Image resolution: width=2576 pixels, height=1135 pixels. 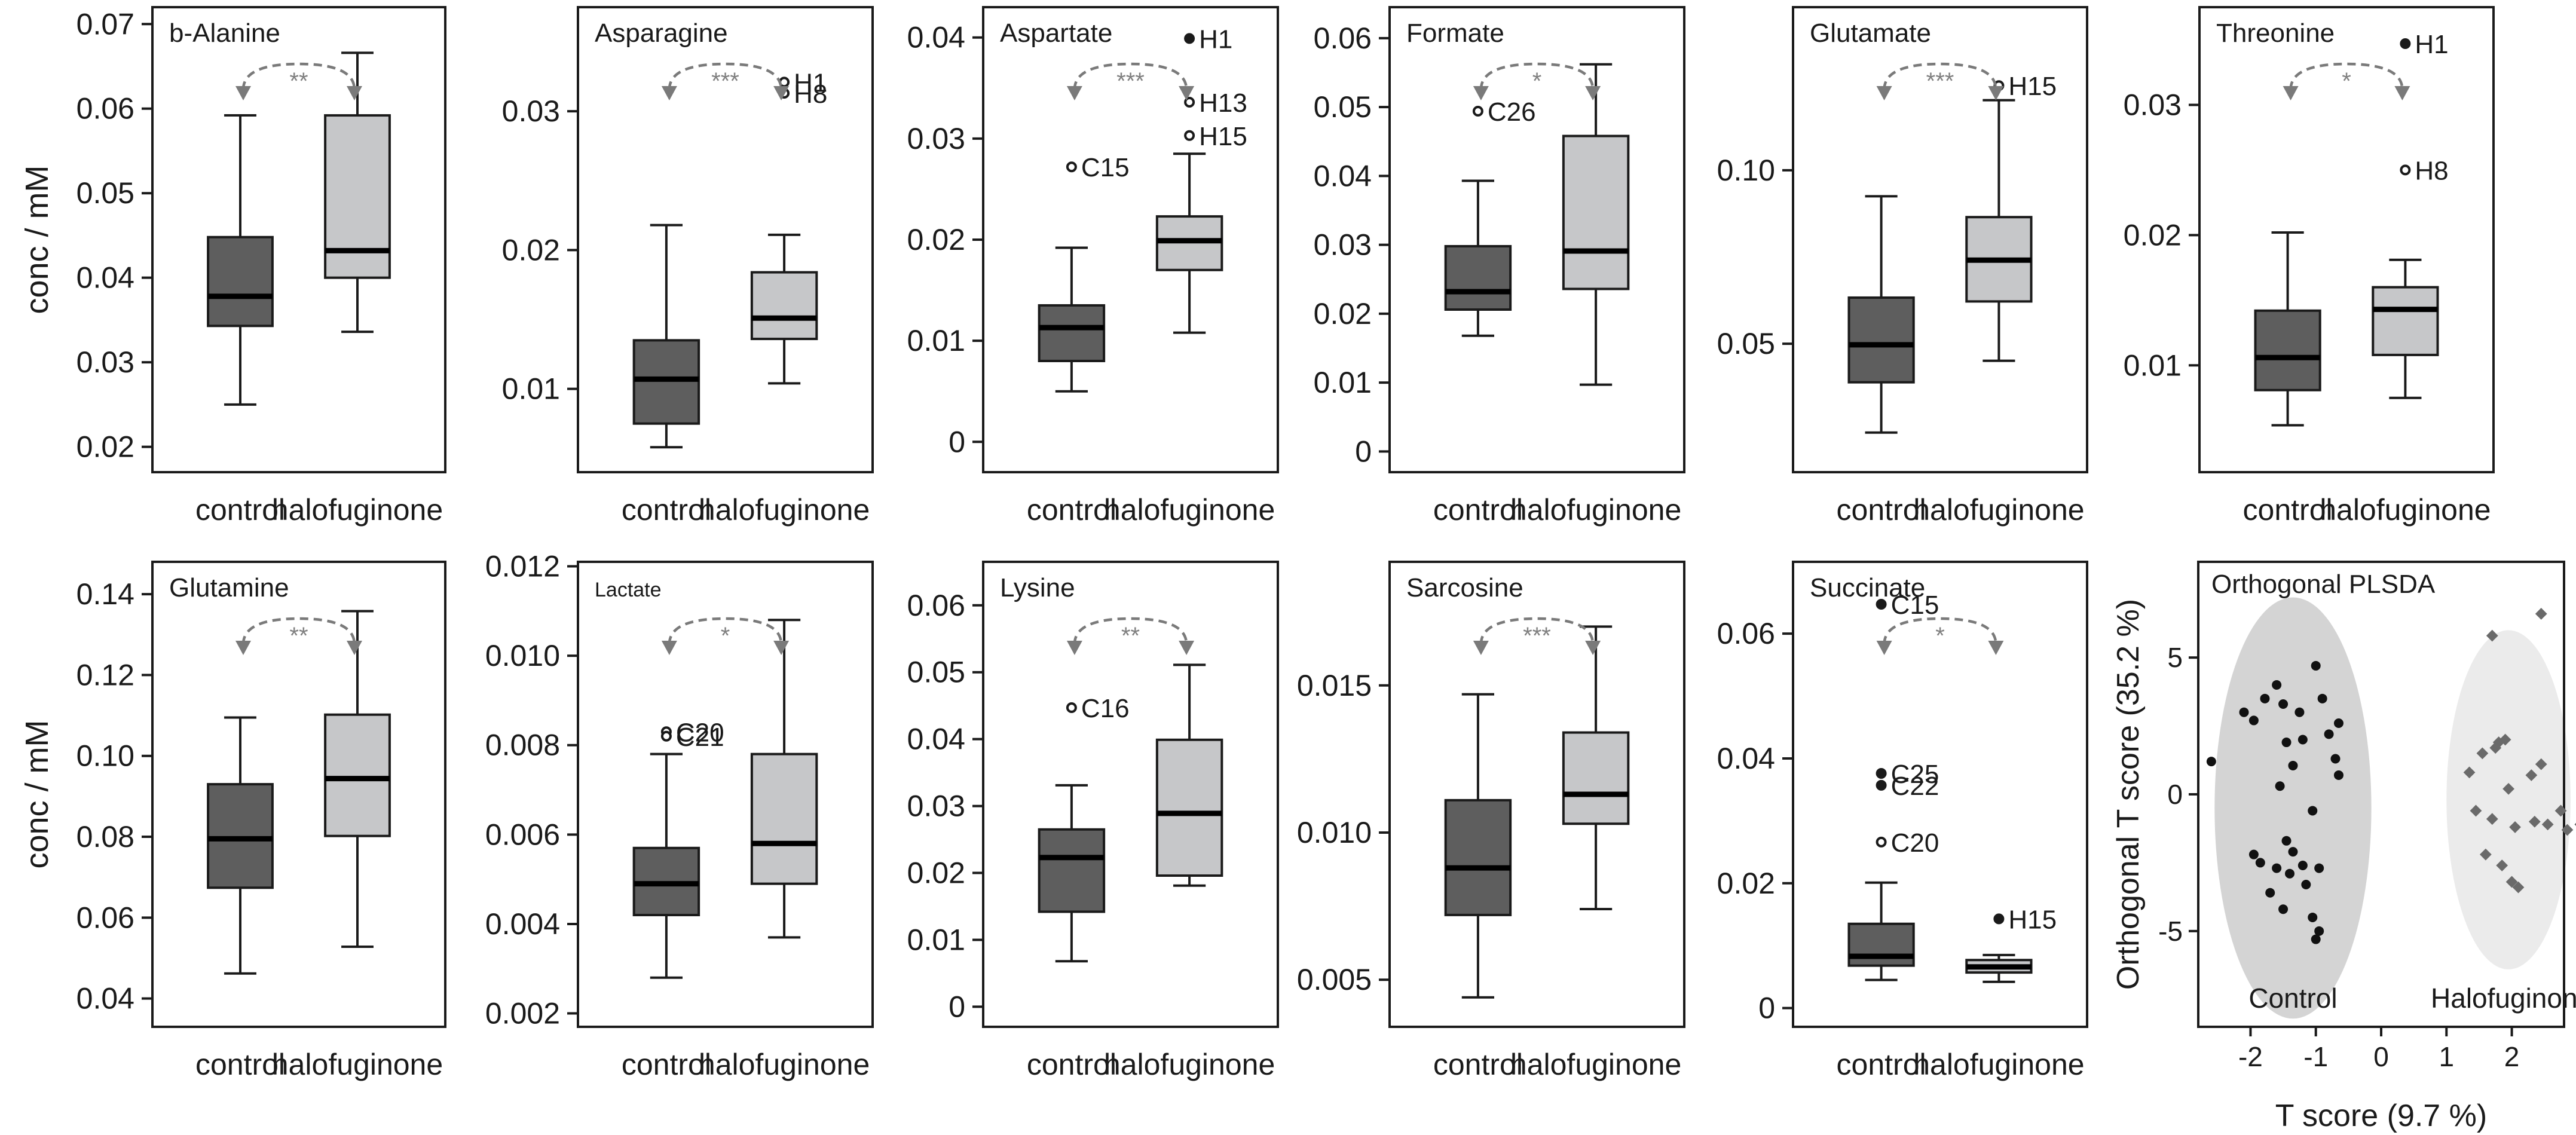 I want to click on panel-frame, so click(x=1536, y=794).